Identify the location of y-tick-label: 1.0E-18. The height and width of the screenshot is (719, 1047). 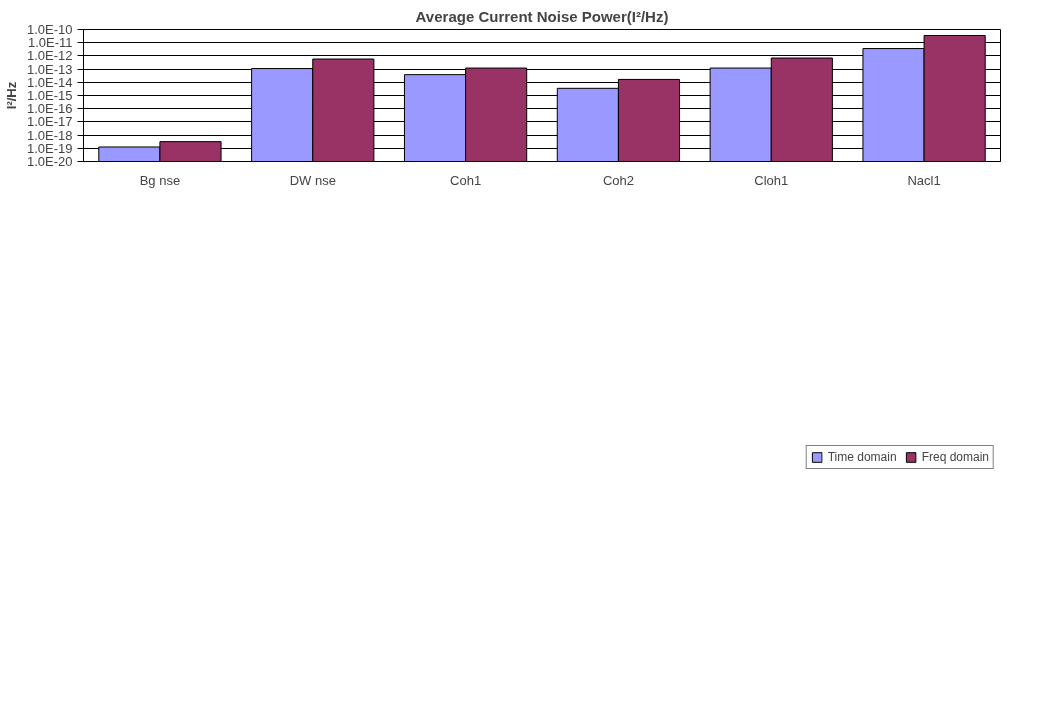
(49, 135).